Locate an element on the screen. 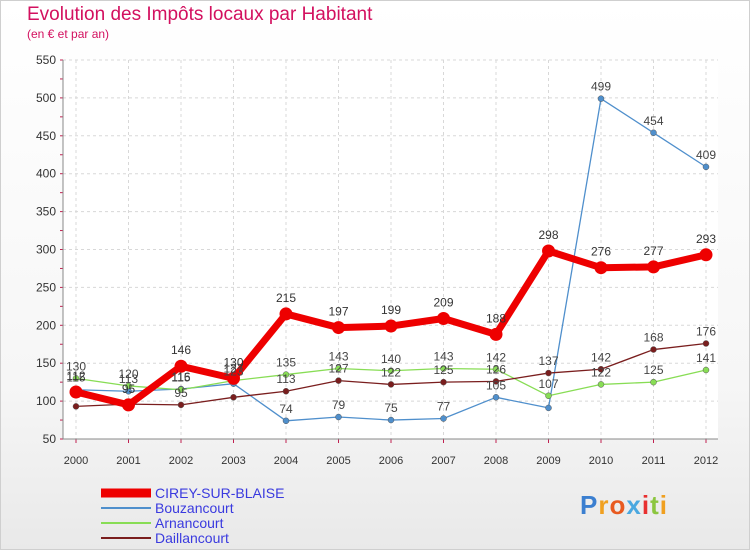  data-label: 276 is located at coordinates (601, 252).